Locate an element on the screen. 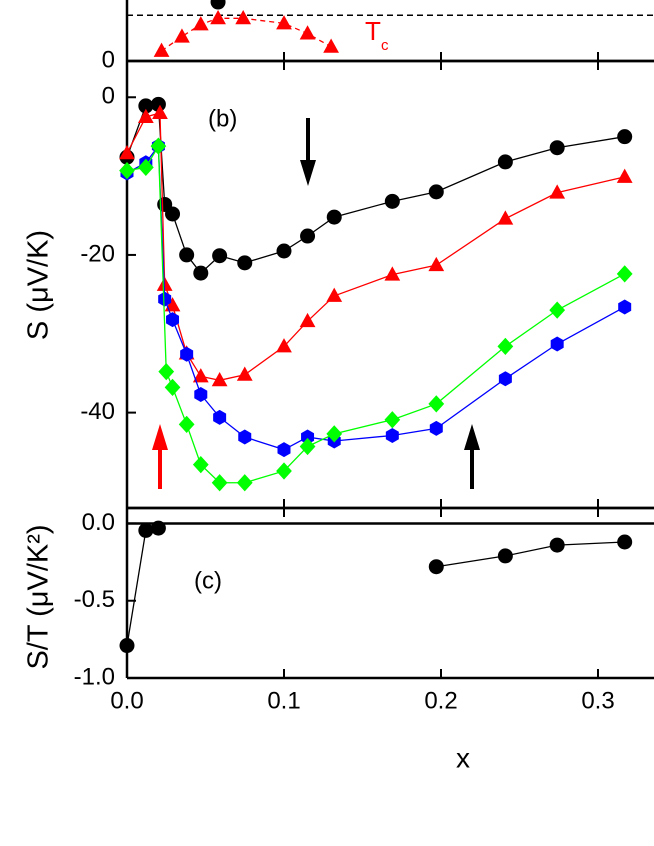 This screenshot has width=654, height=846. panel-label: (b) is located at coordinates (222, 118).